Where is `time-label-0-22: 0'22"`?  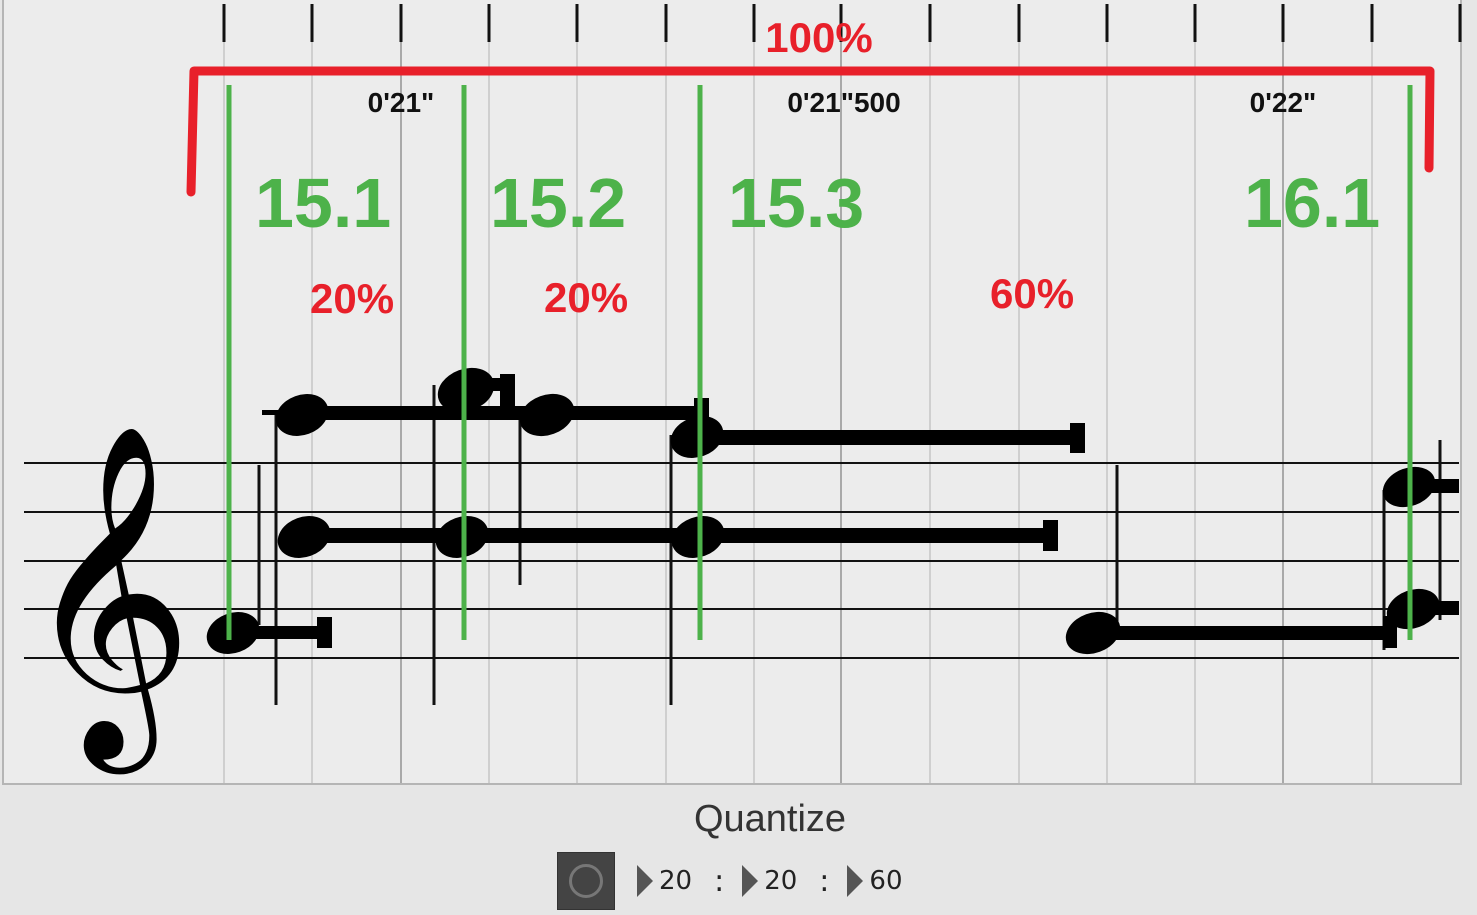 time-label-0-22: 0'22" is located at coordinates (1283, 102).